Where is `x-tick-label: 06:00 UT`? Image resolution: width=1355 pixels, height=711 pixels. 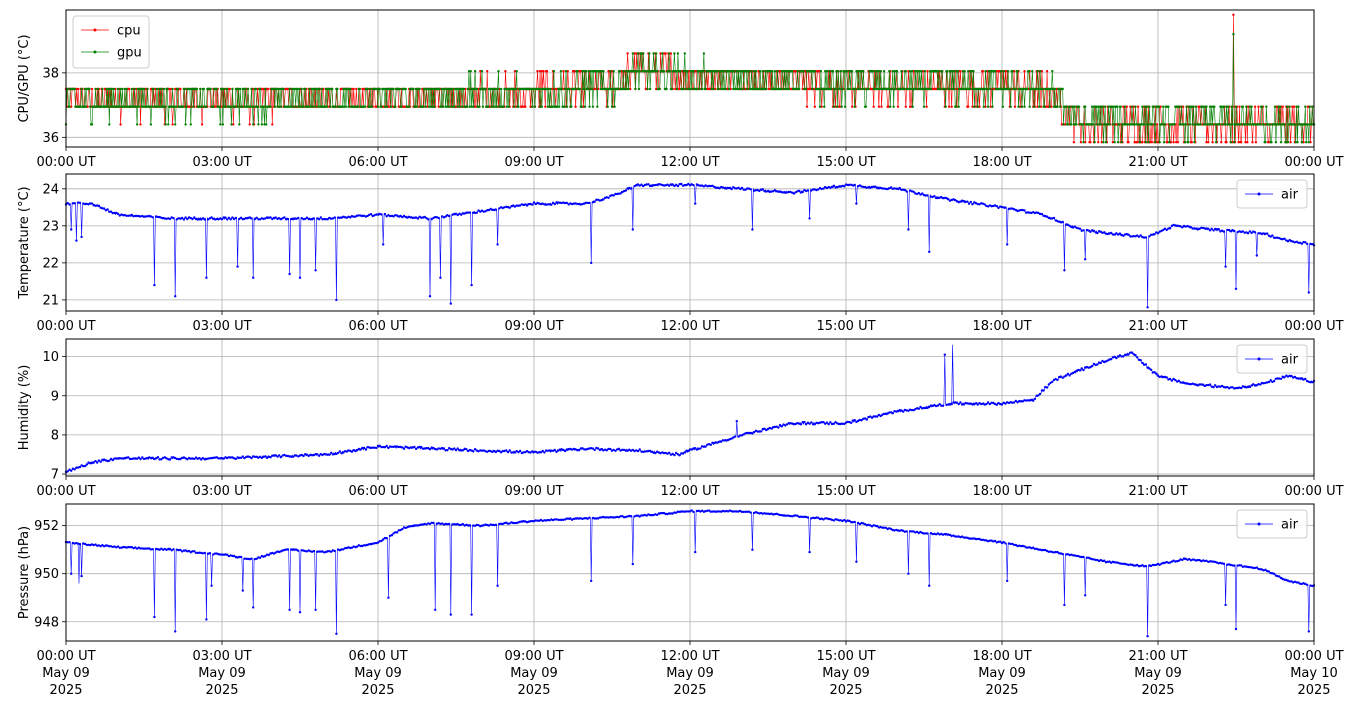 x-tick-label: 06:00 UT is located at coordinates (377, 326).